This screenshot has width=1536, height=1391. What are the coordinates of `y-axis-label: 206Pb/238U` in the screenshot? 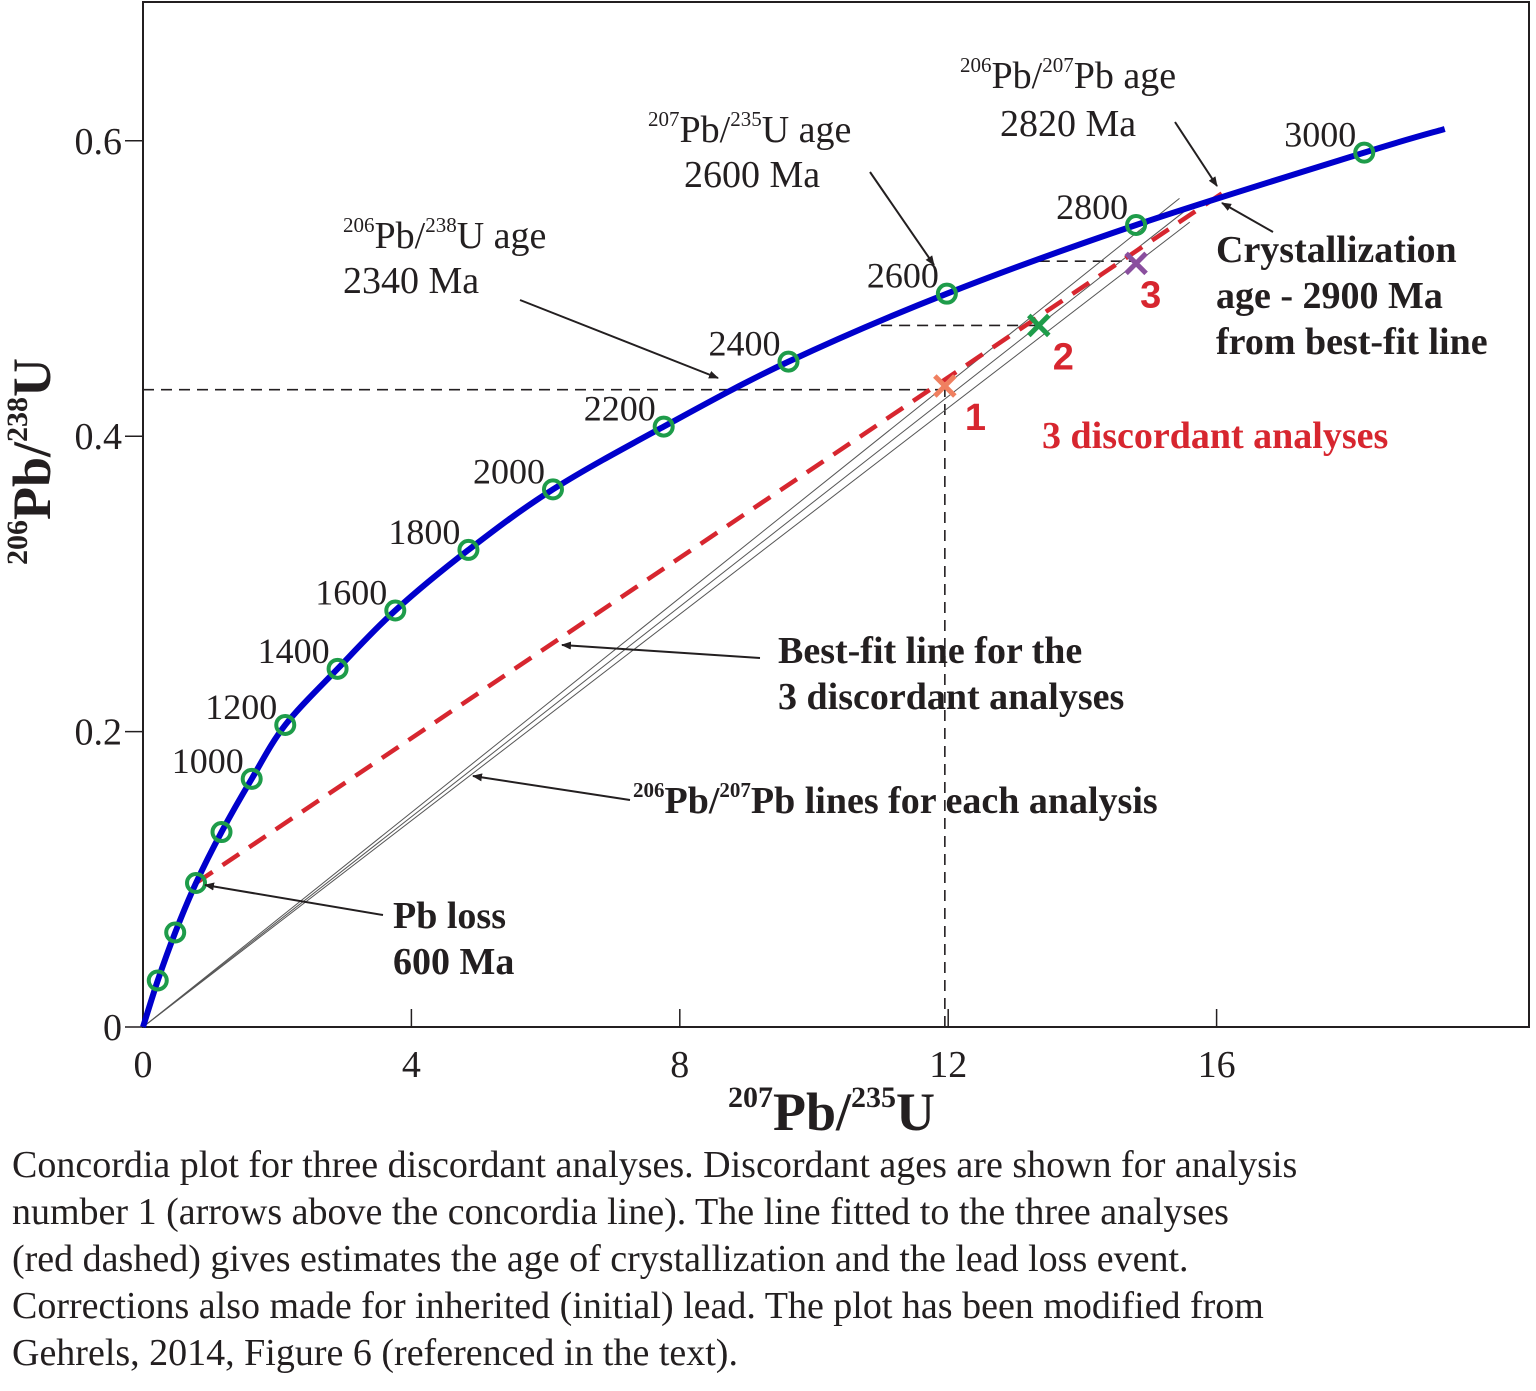 It's located at (31, 461).